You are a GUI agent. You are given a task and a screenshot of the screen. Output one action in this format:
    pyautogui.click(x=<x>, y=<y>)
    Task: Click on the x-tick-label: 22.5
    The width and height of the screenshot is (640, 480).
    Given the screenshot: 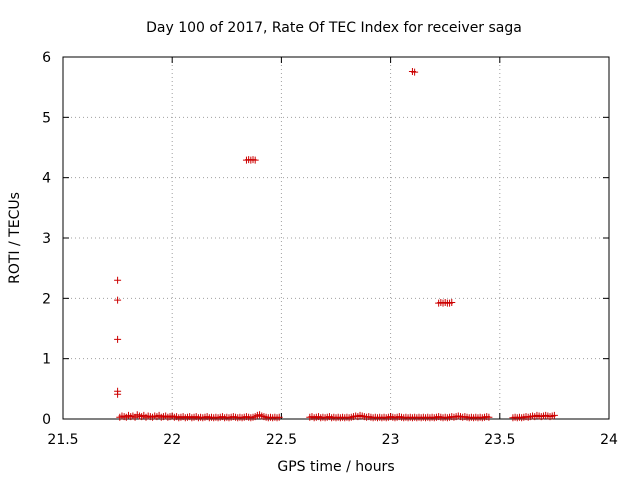 What is the action you would take?
    pyautogui.click(x=281, y=440)
    